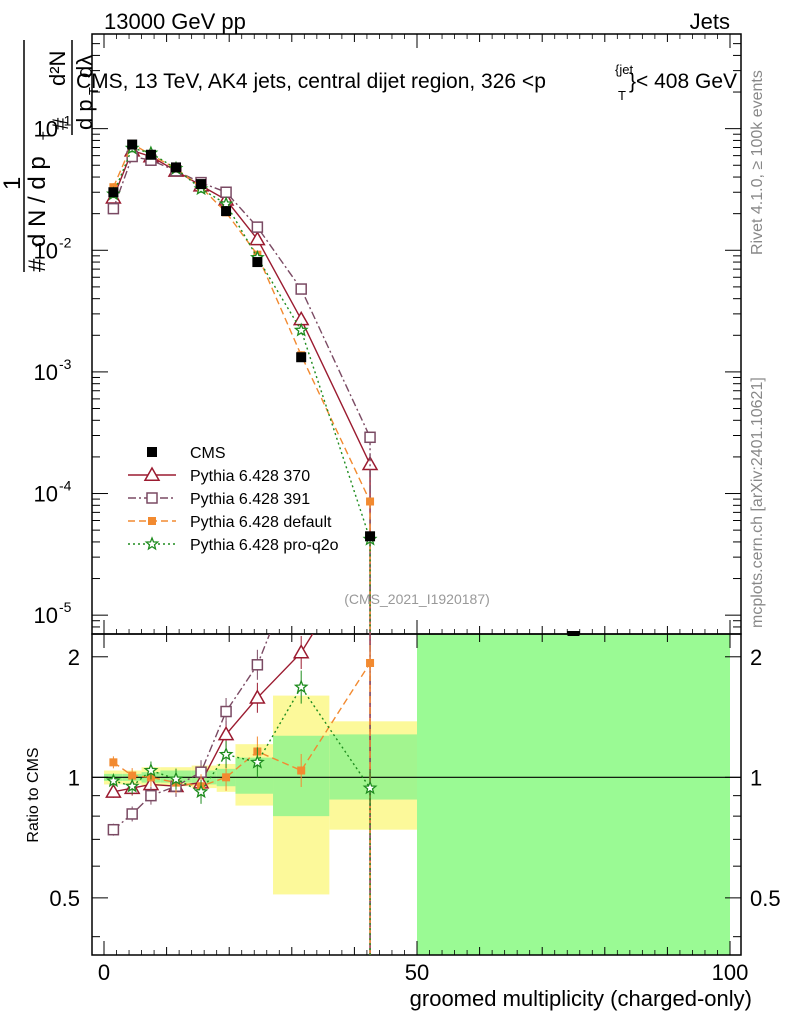 This screenshot has height=1029, width=786. What do you see at coordinates (264, 545) in the screenshot?
I see `legend-label: Pythia 6.428 pro-q2o` at bounding box center [264, 545].